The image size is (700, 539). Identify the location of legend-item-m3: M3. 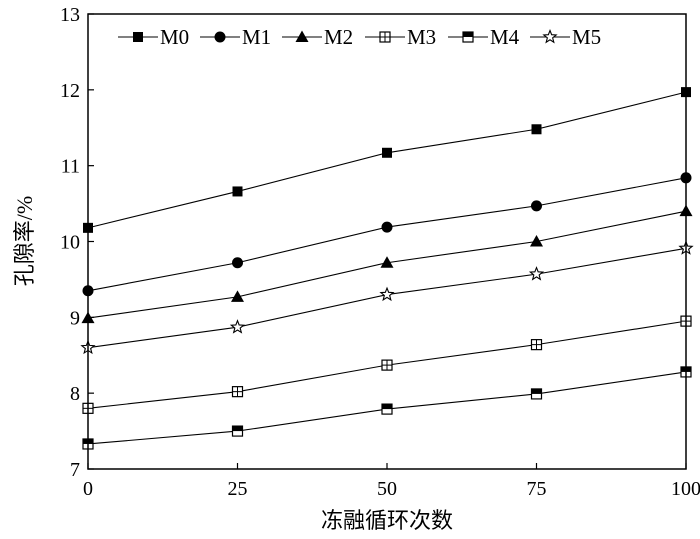
(400, 37).